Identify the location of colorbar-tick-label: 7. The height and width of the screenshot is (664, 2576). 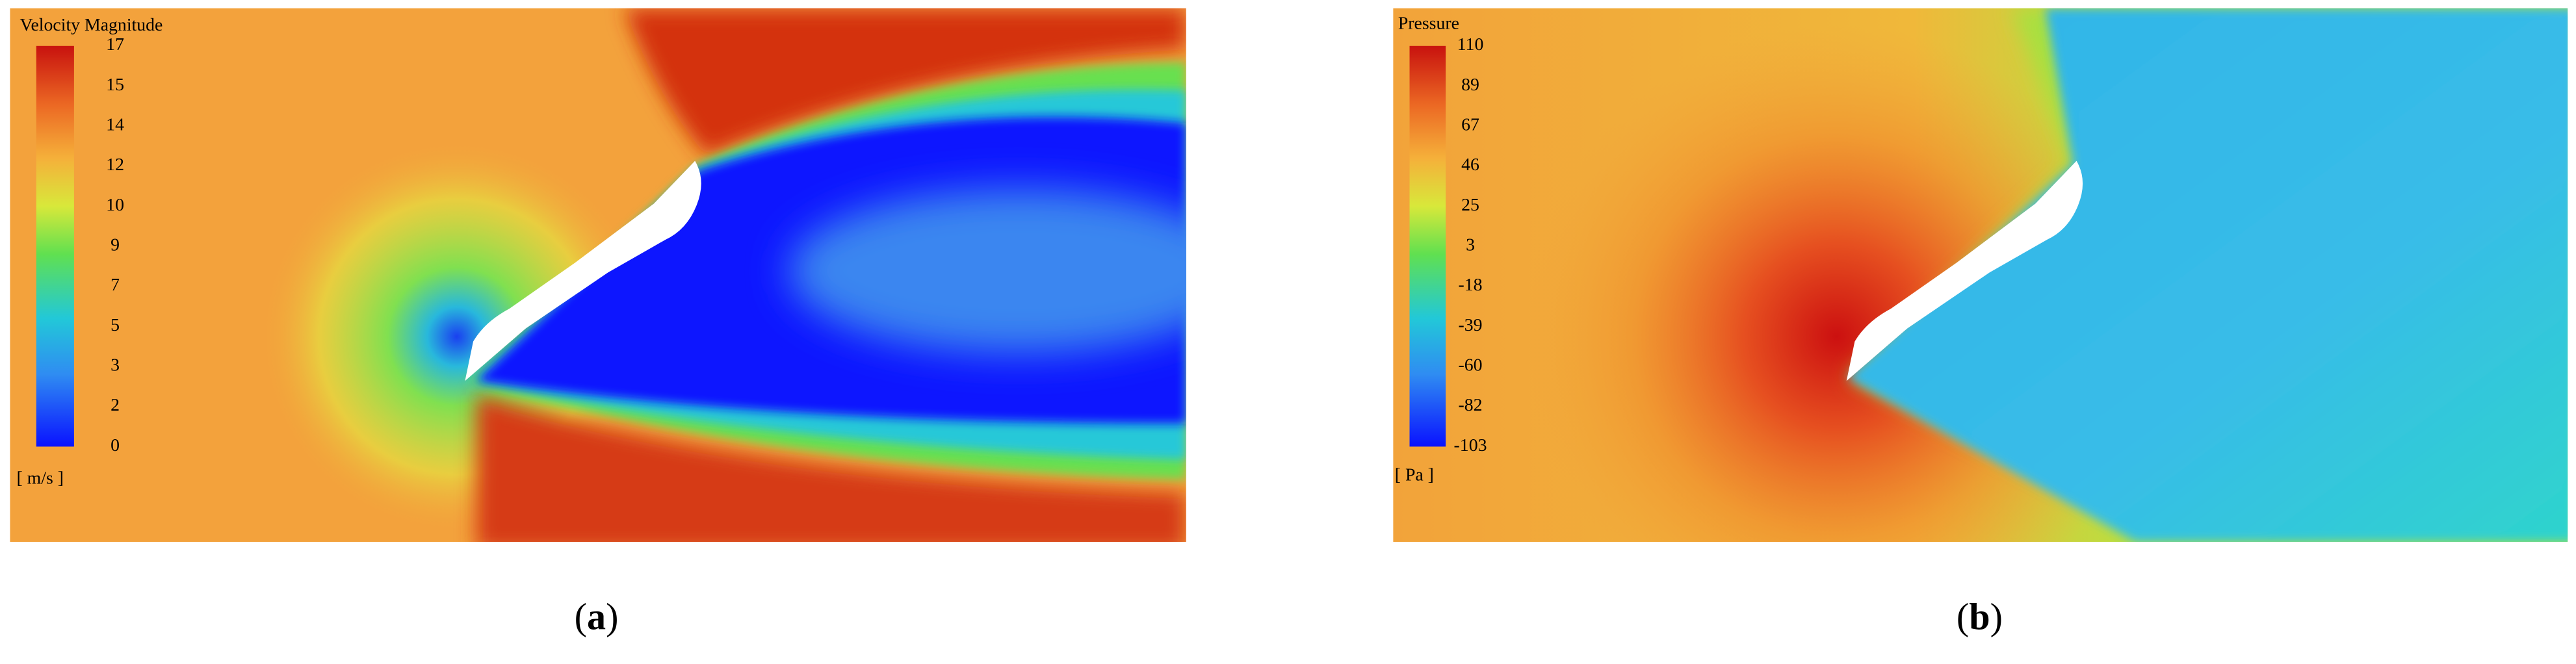
(115, 285).